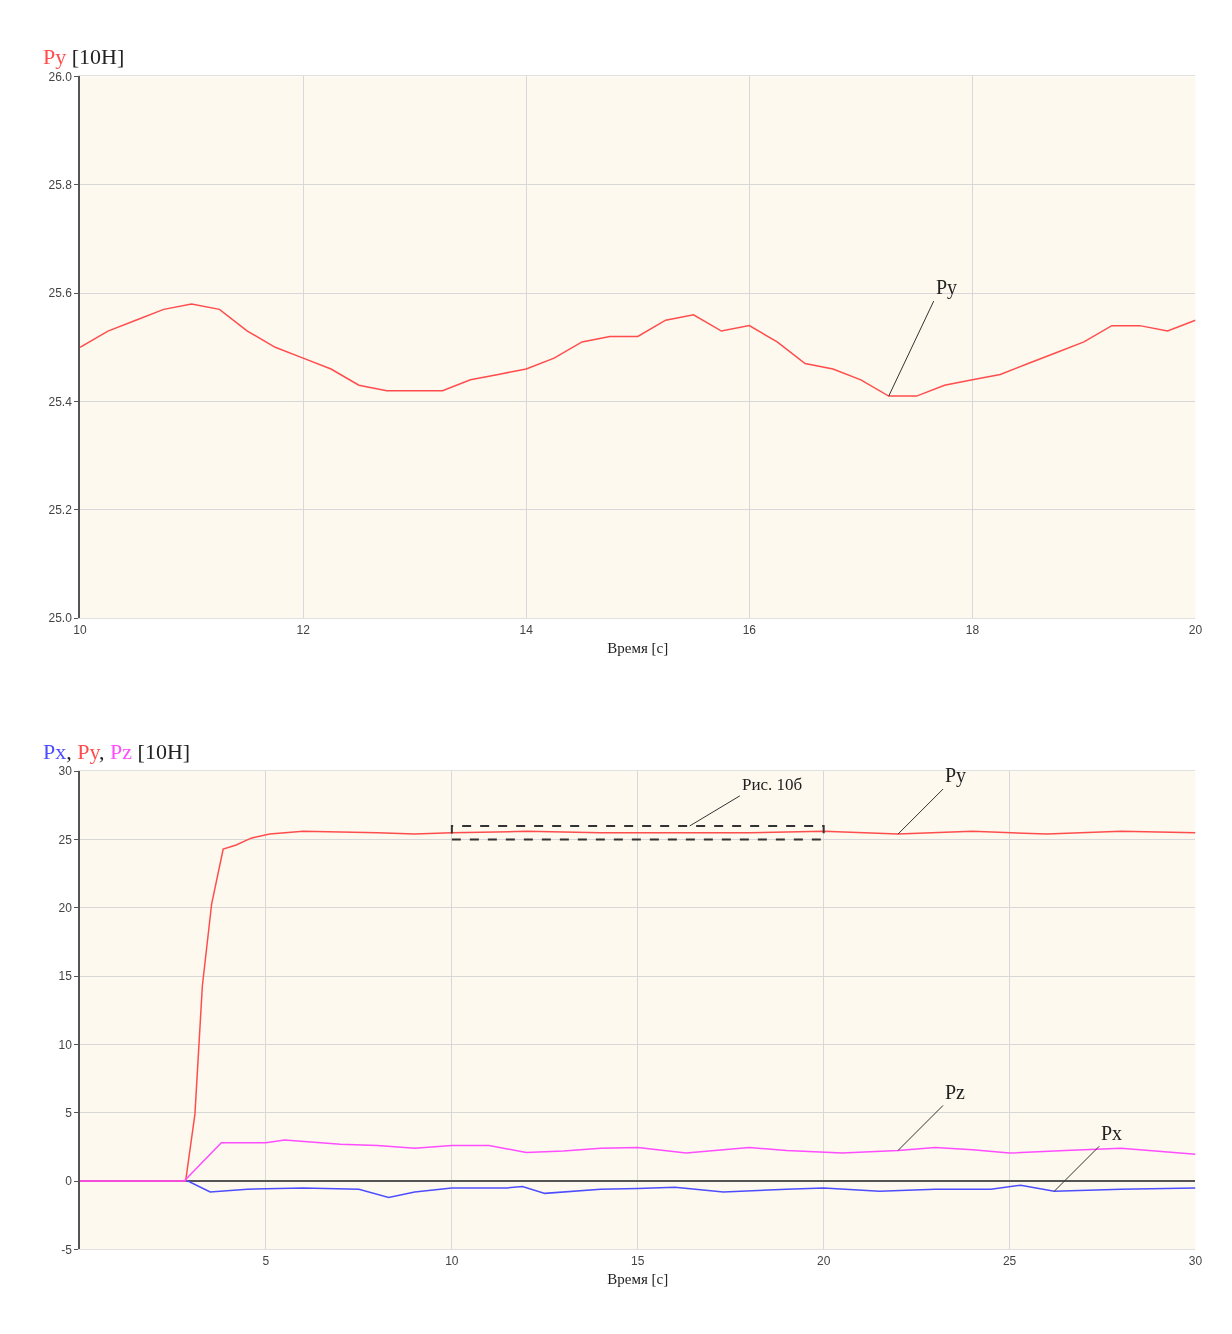 This screenshot has width=1232, height=1334. Describe the element at coordinates (303, 629) in the screenshot. I see `x-tick-label: 12` at that location.